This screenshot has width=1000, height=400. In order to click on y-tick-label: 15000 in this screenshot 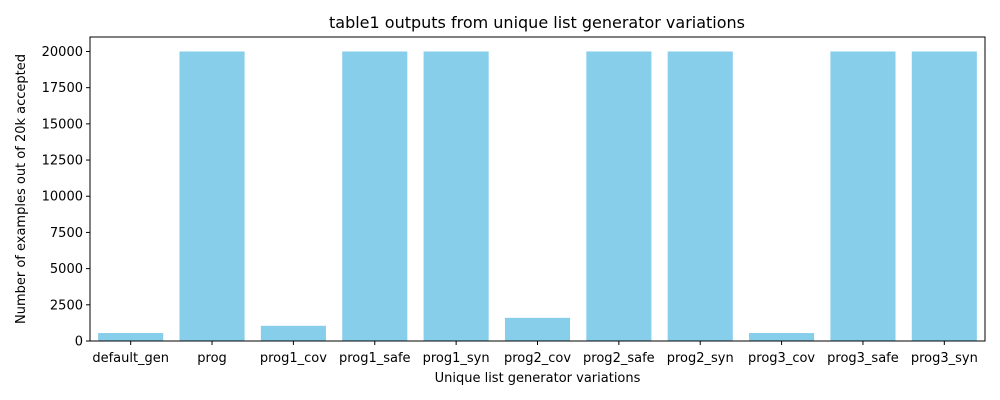, I will do `click(62, 124)`.